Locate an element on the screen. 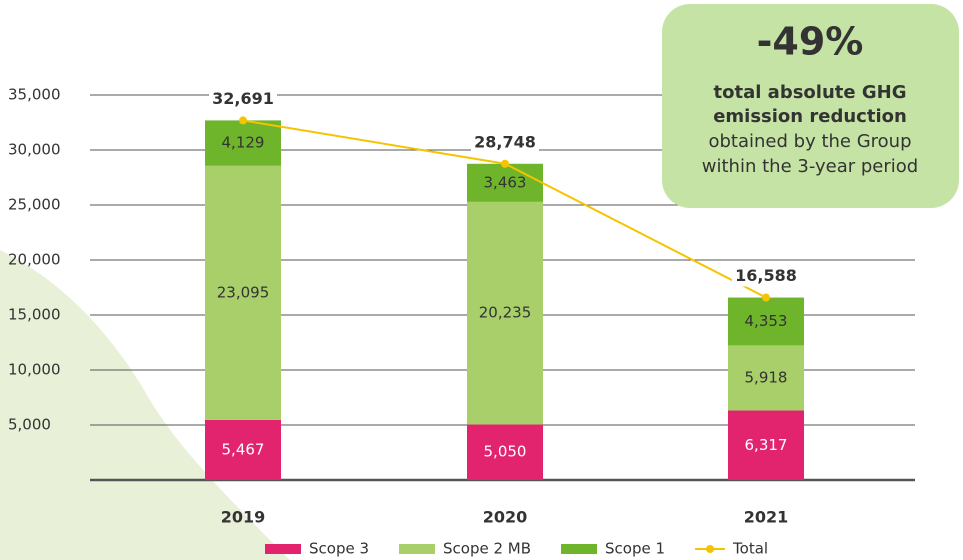  y-tick-label: 35,000 is located at coordinates (34, 95).